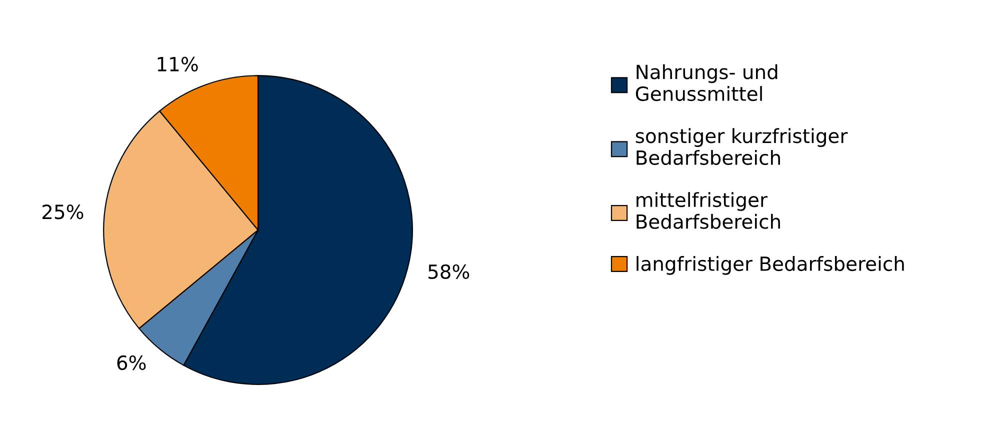 The image size is (990, 425). What do you see at coordinates (131, 362) in the screenshot?
I see `data-label: 6%` at bounding box center [131, 362].